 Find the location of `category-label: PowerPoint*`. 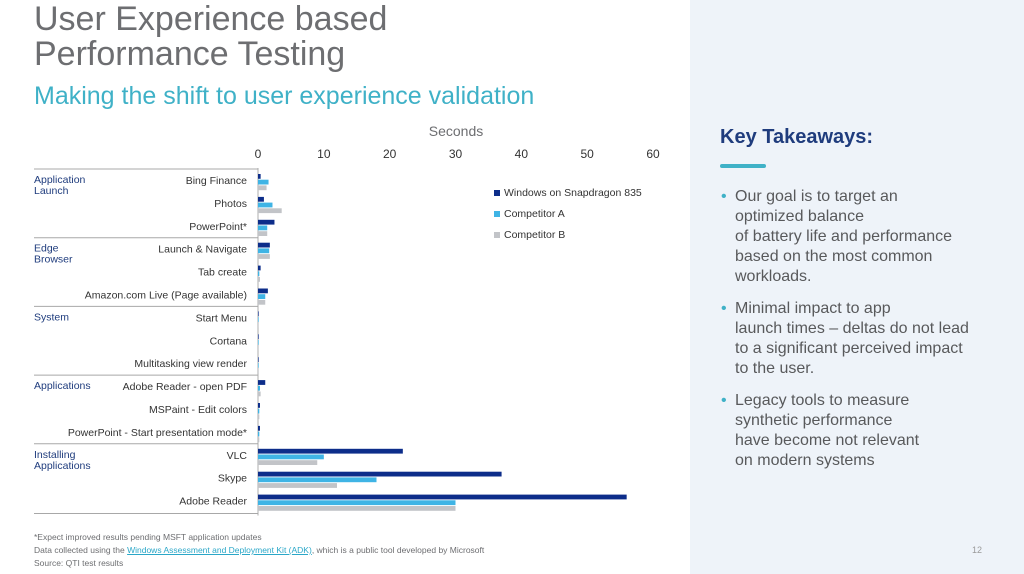

category-label: PowerPoint* is located at coordinates (218, 227).